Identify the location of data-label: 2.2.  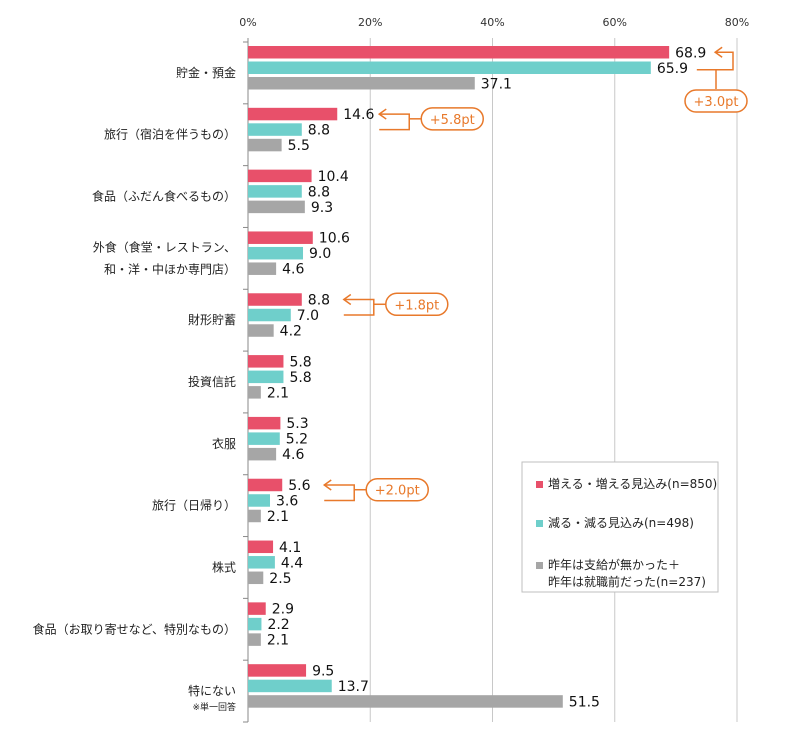
(278, 625).